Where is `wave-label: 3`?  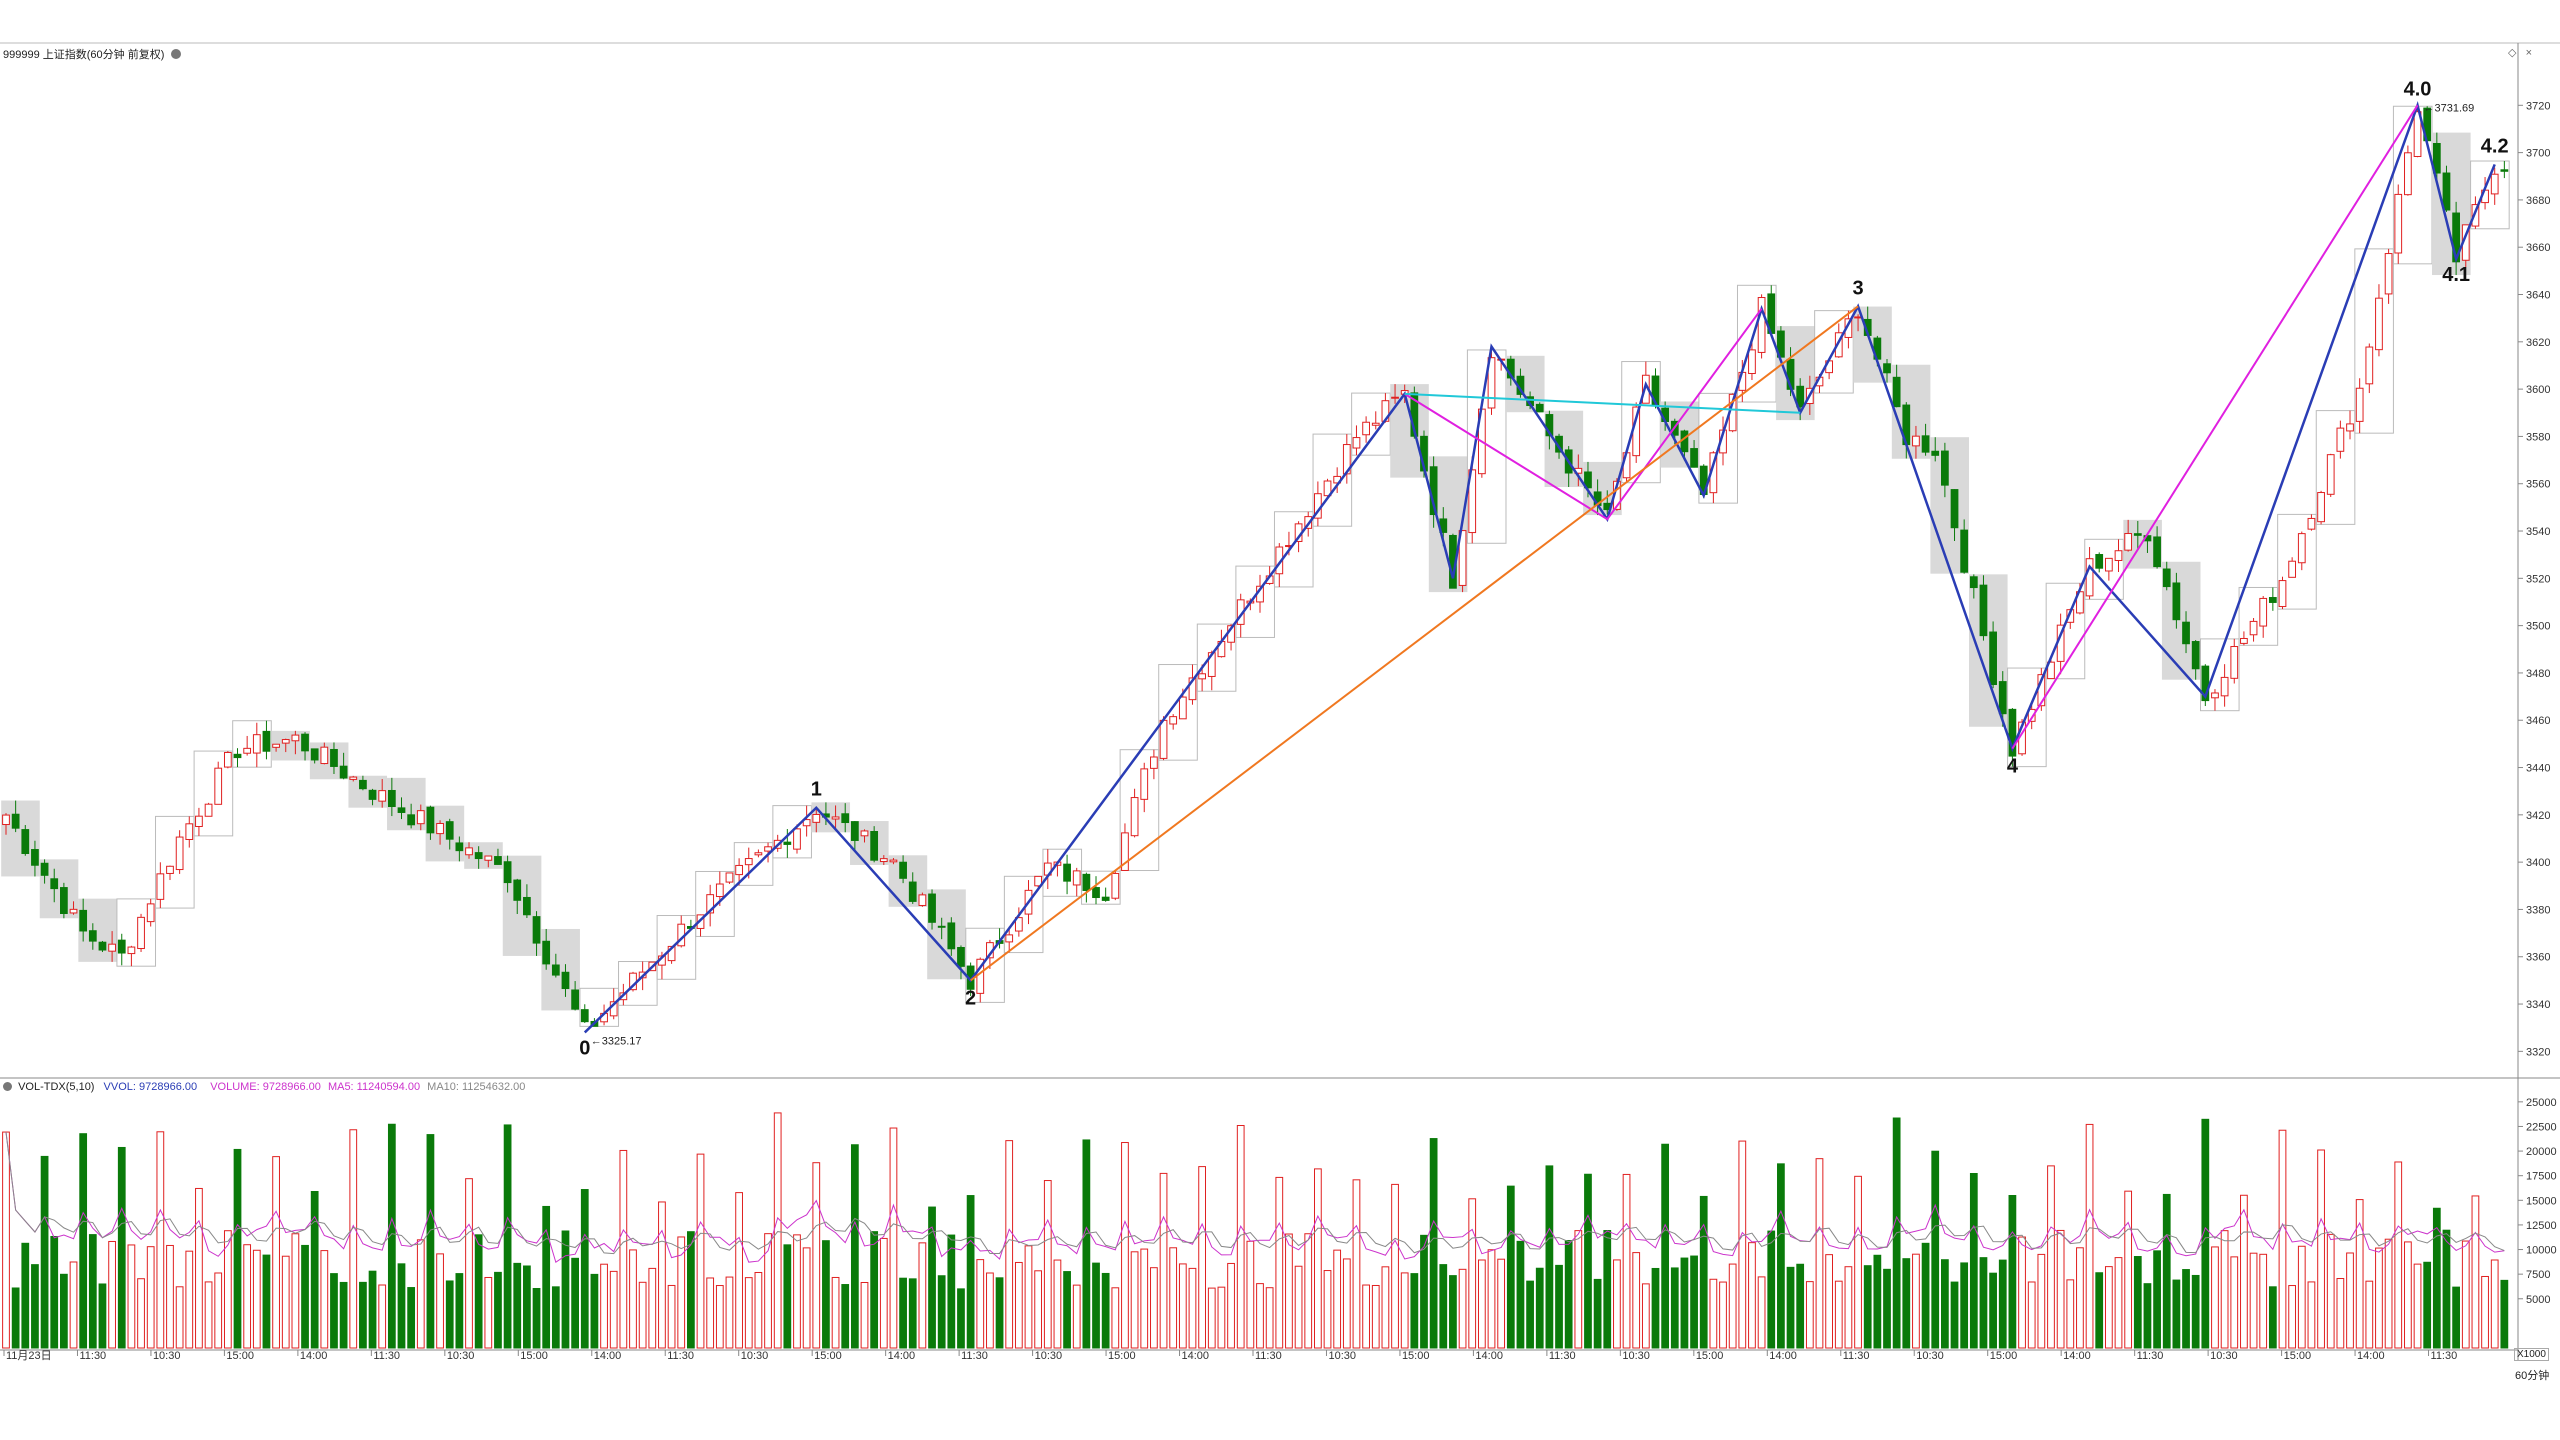
wave-label: 3 is located at coordinates (1857, 288).